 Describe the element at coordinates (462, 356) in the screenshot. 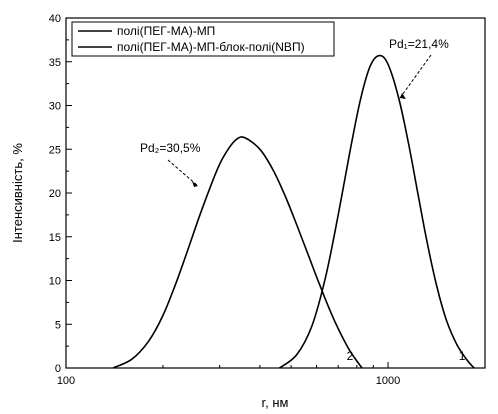

I see `curve-number-label: 1` at that location.